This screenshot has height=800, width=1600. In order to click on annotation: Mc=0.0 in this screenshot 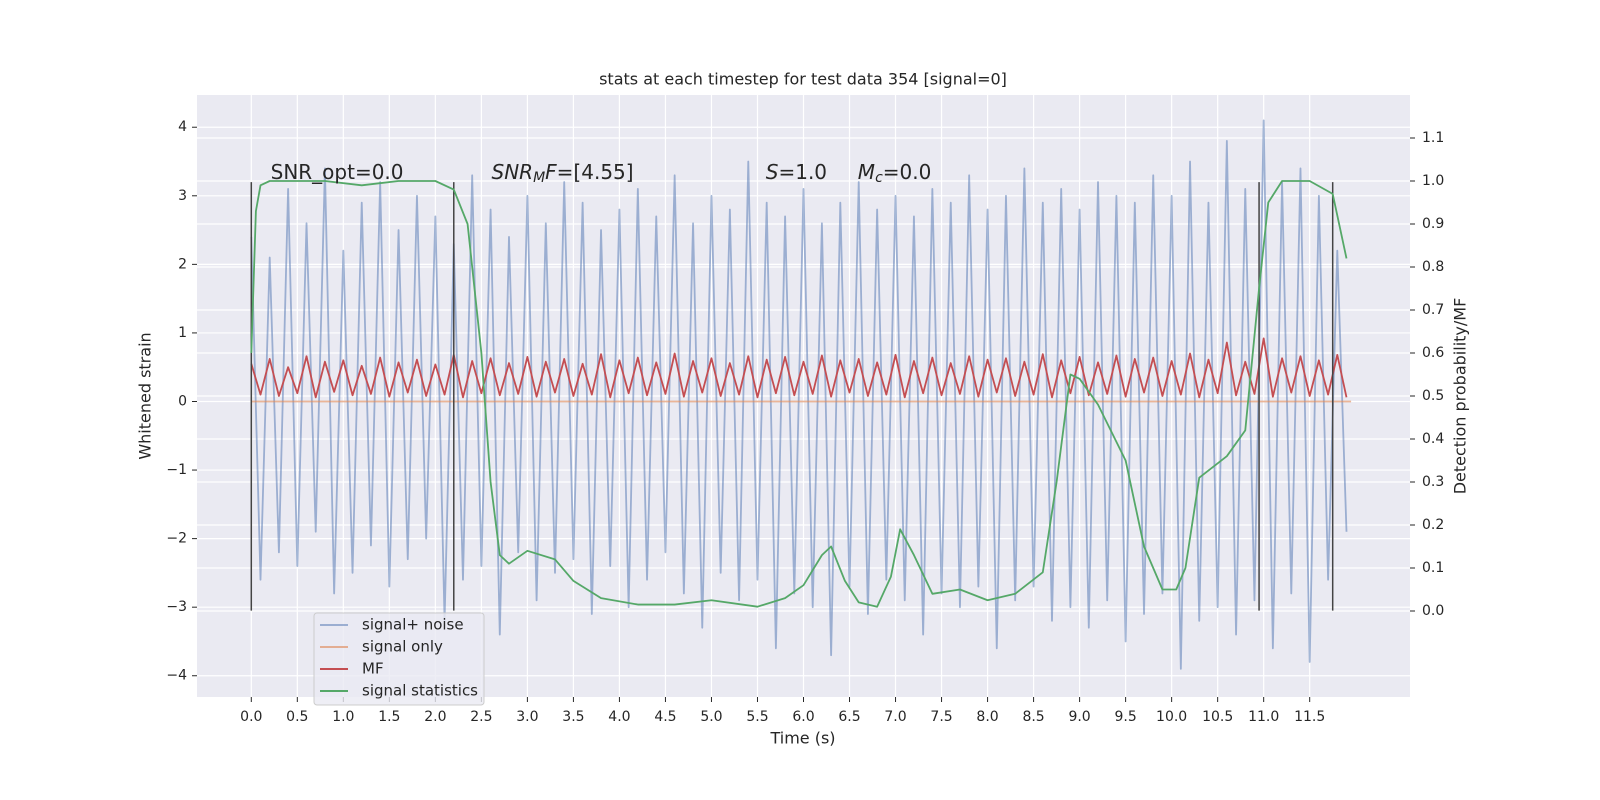, I will do `click(895, 173)`.